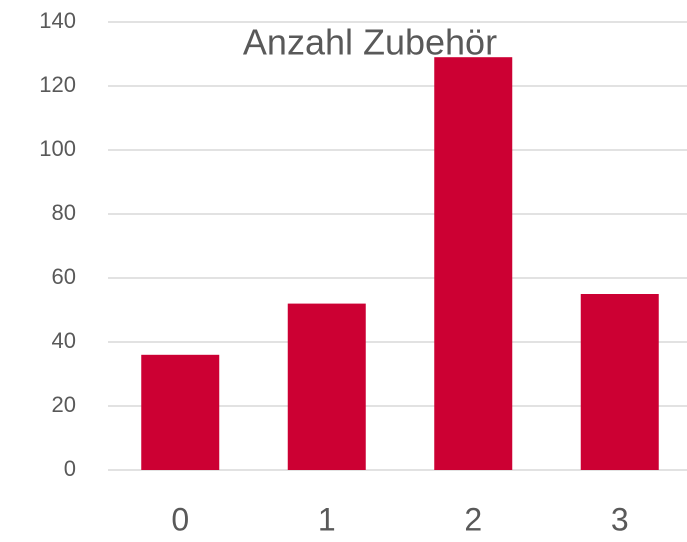 This screenshot has height=542, width=687. What do you see at coordinates (620, 519) in the screenshot?
I see `x-tick-label: 3` at bounding box center [620, 519].